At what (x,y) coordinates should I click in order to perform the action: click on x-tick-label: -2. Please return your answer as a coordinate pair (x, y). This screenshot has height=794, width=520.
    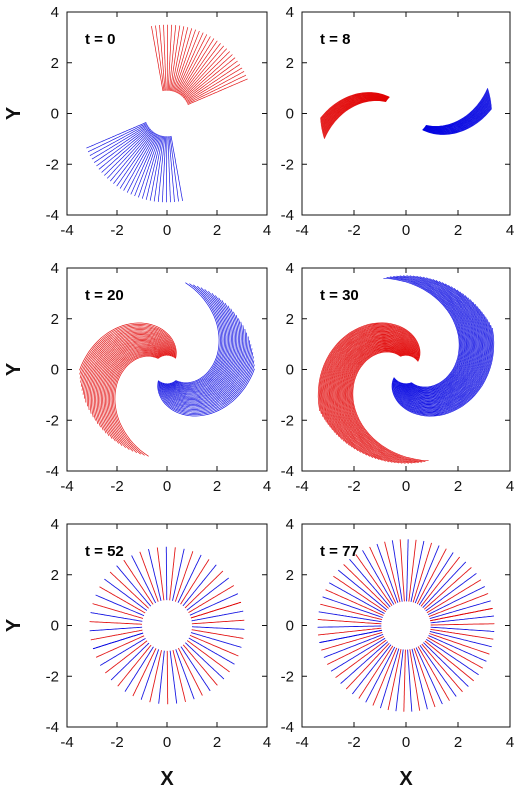
    Looking at the image, I should click on (116, 486).